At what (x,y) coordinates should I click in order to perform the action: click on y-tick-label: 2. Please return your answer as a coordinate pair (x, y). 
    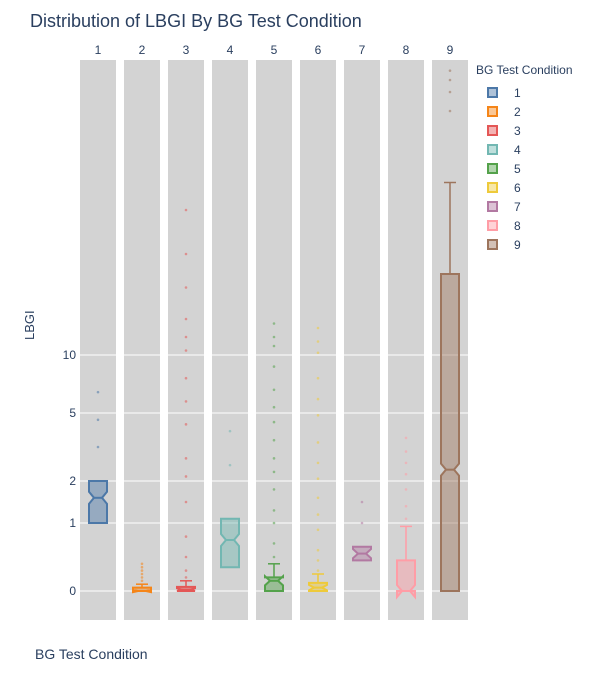
    Looking at the image, I should click on (72, 481).